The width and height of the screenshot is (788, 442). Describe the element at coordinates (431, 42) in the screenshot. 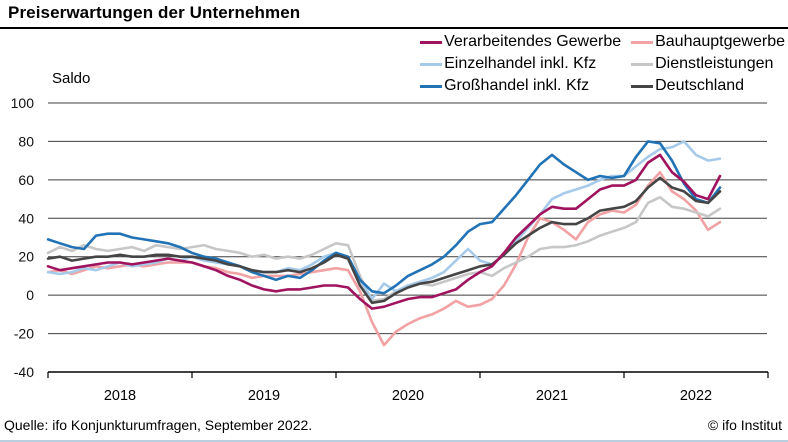

I see `legend-swatch-verarbeitendes-gewerbe` at that location.